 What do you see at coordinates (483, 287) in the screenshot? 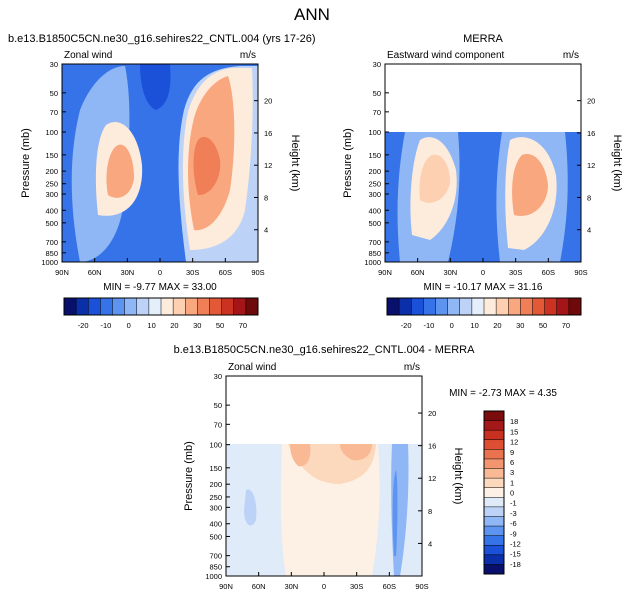
I see `min-max-stats: MIN = -10.17 MAX = 31.16` at bounding box center [483, 287].